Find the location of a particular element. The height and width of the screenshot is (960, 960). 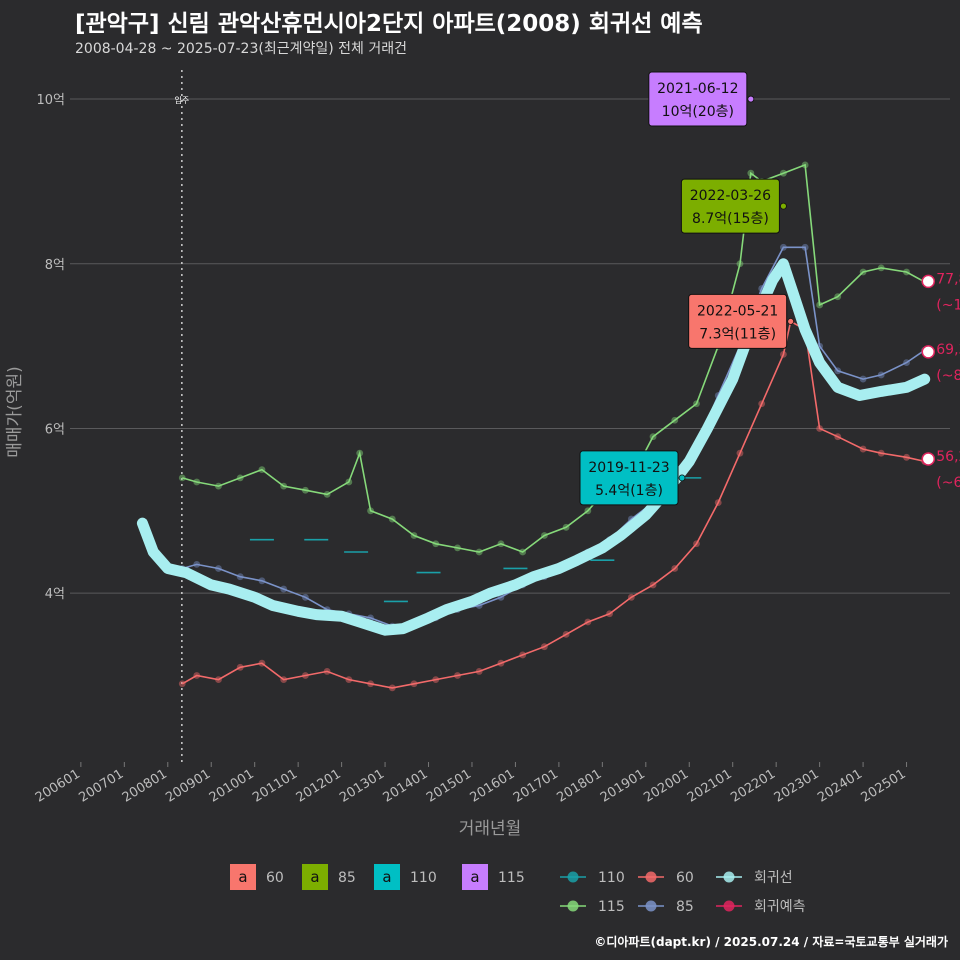

legend-fill-label: 60 is located at coordinates (275, 878).